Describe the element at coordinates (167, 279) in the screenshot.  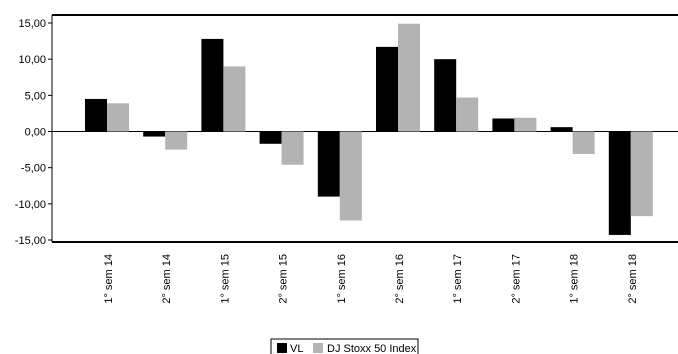
I see `x-tick-label: 2° sem 14` at that location.